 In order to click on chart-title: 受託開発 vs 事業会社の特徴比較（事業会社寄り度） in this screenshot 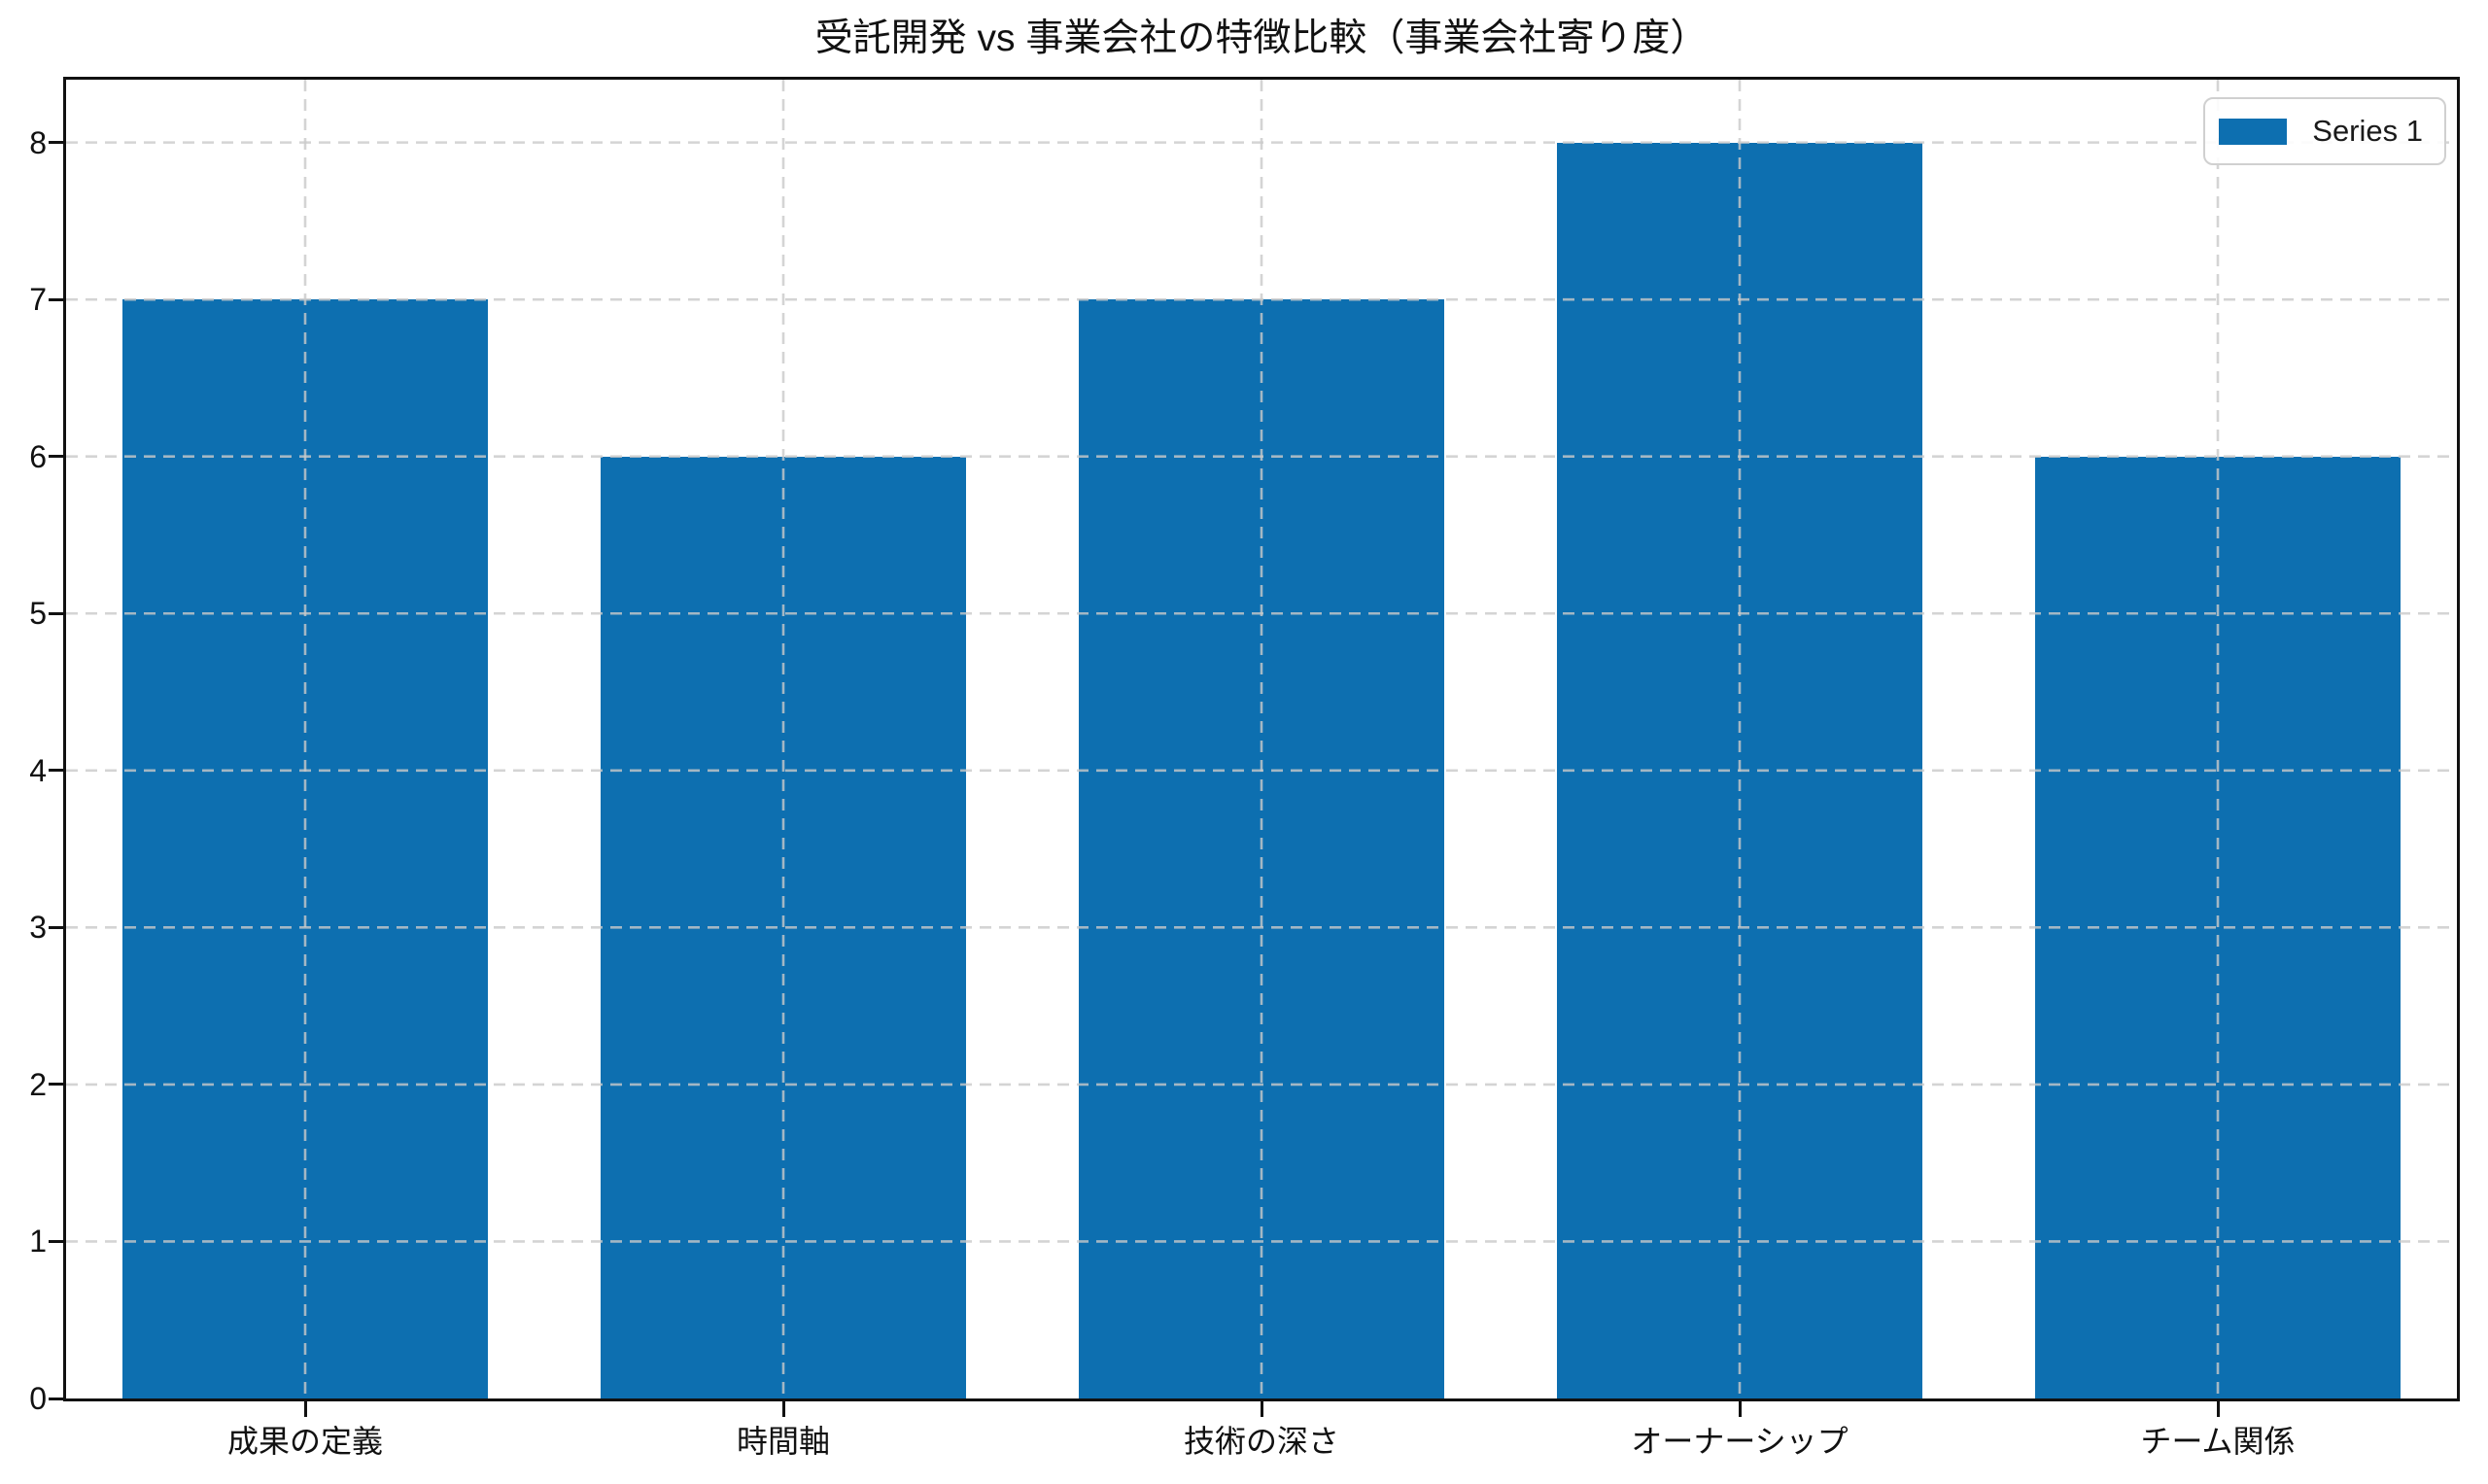, I will do `click(1261, 38)`.